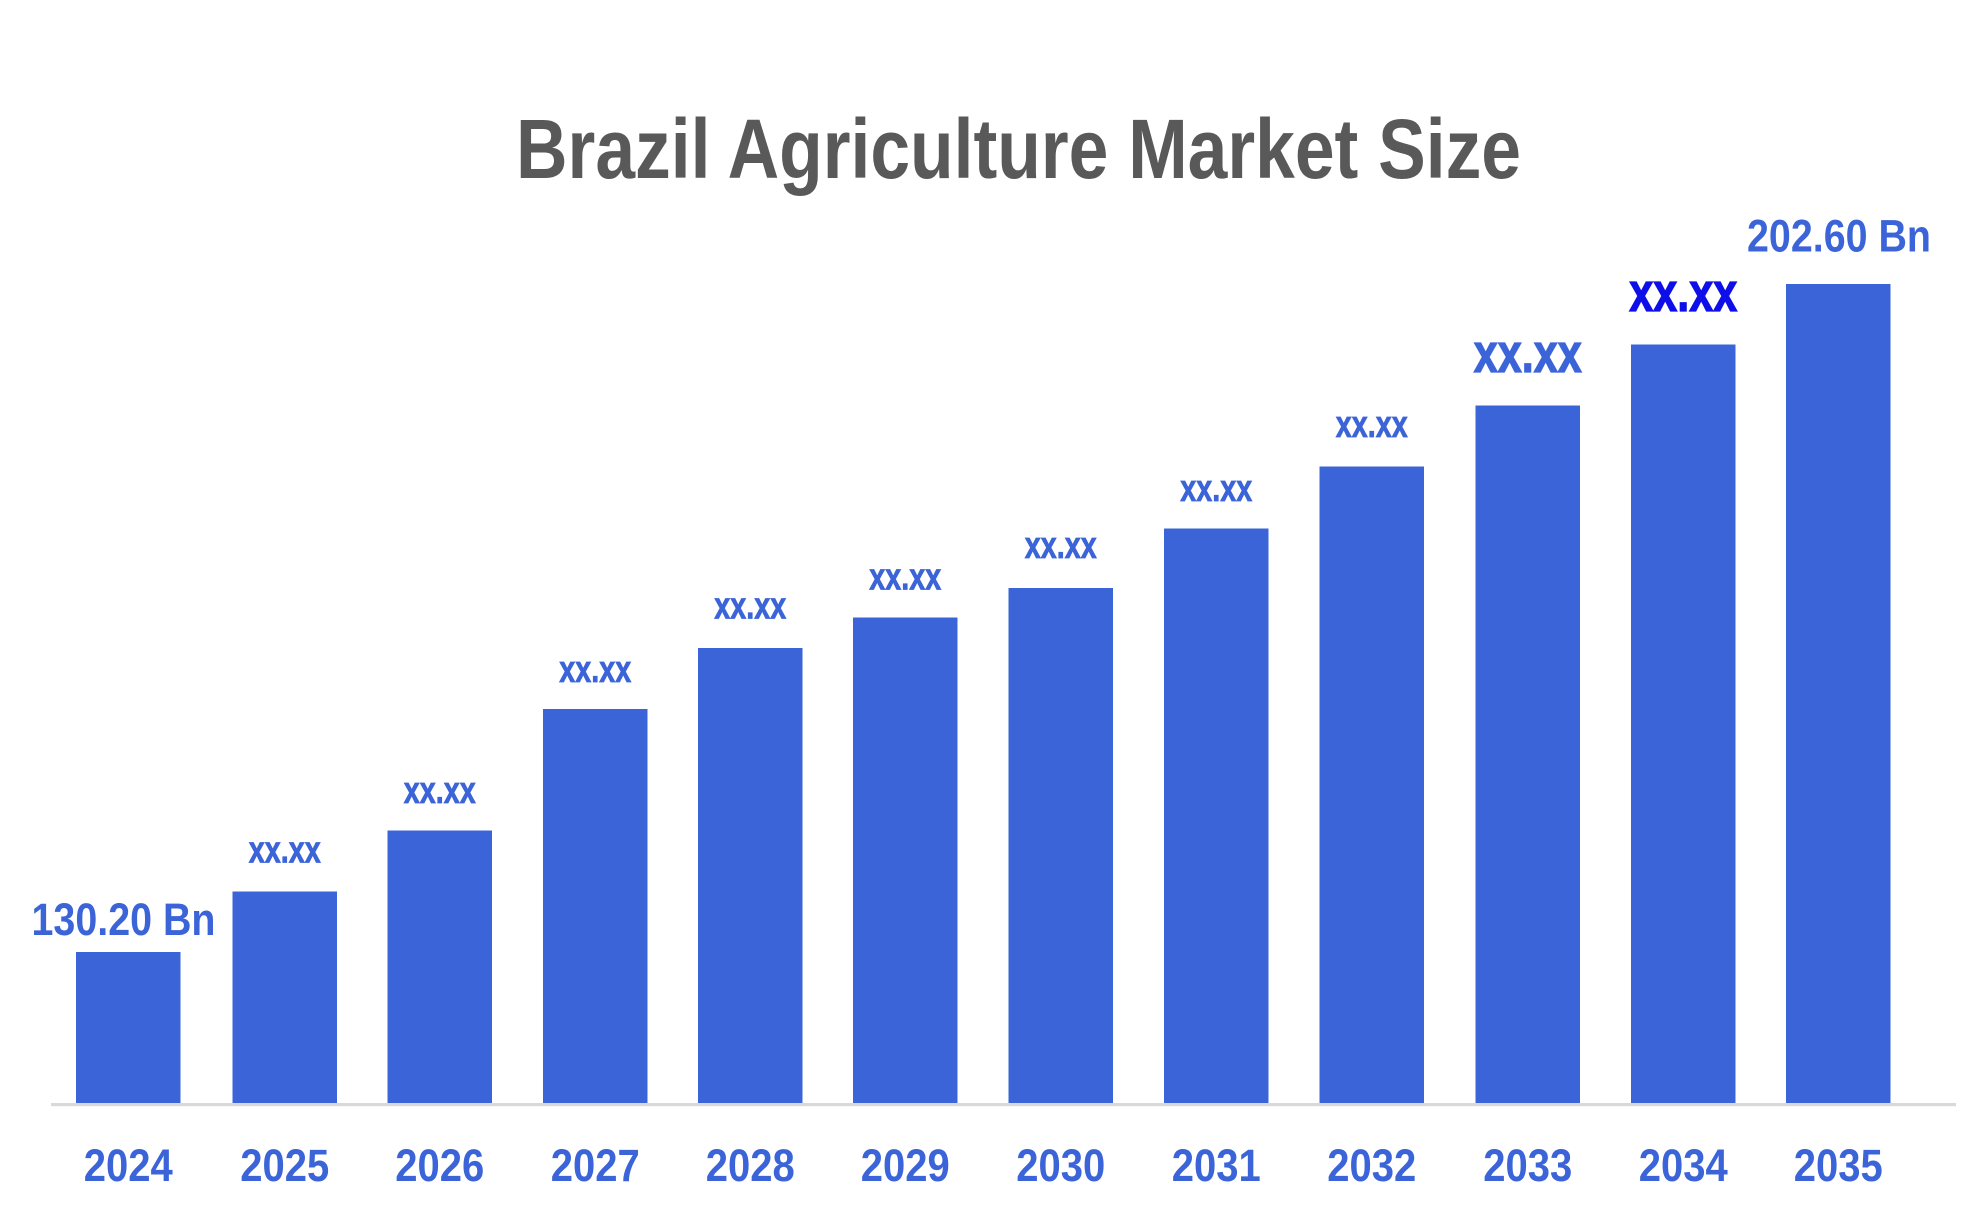 The height and width of the screenshot is (1219, 1966). I want to click on svg-text: 2030, so click(1060, 1165).